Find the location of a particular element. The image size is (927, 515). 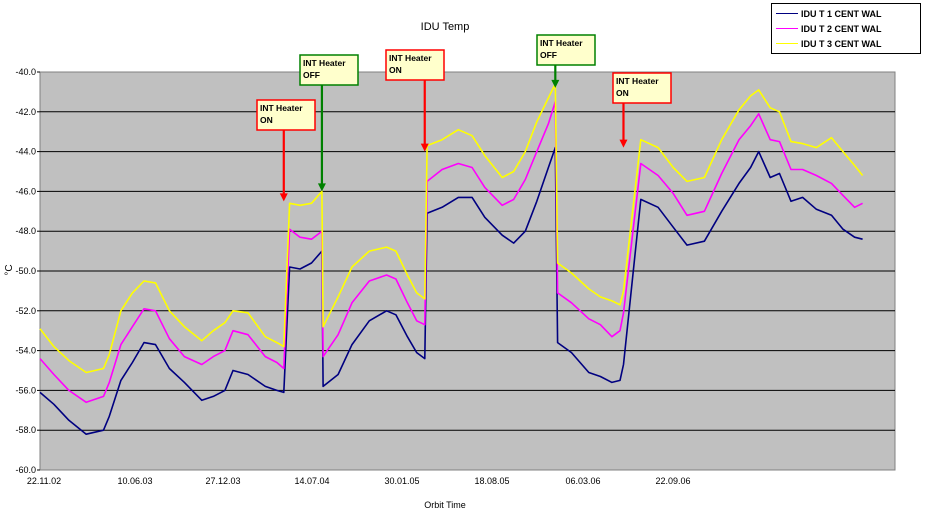

x-tick-label: 22.09.06 is located at coordinates (672, 481).